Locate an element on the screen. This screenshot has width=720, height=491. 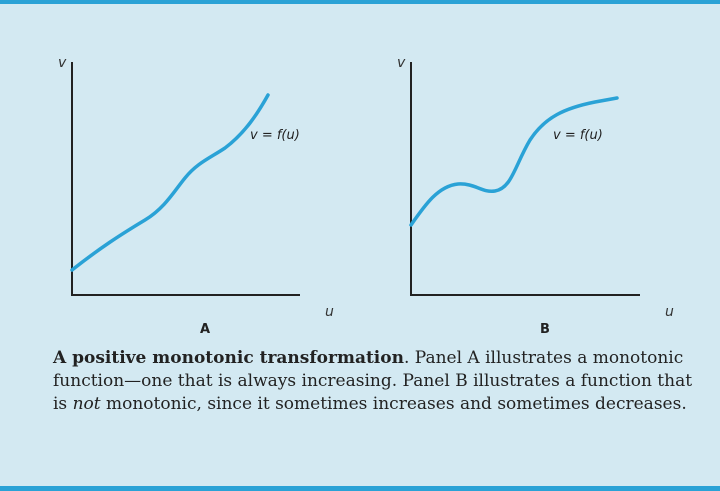
caption-title: A positive monotonic transformation is located at coordinates (228, 358).